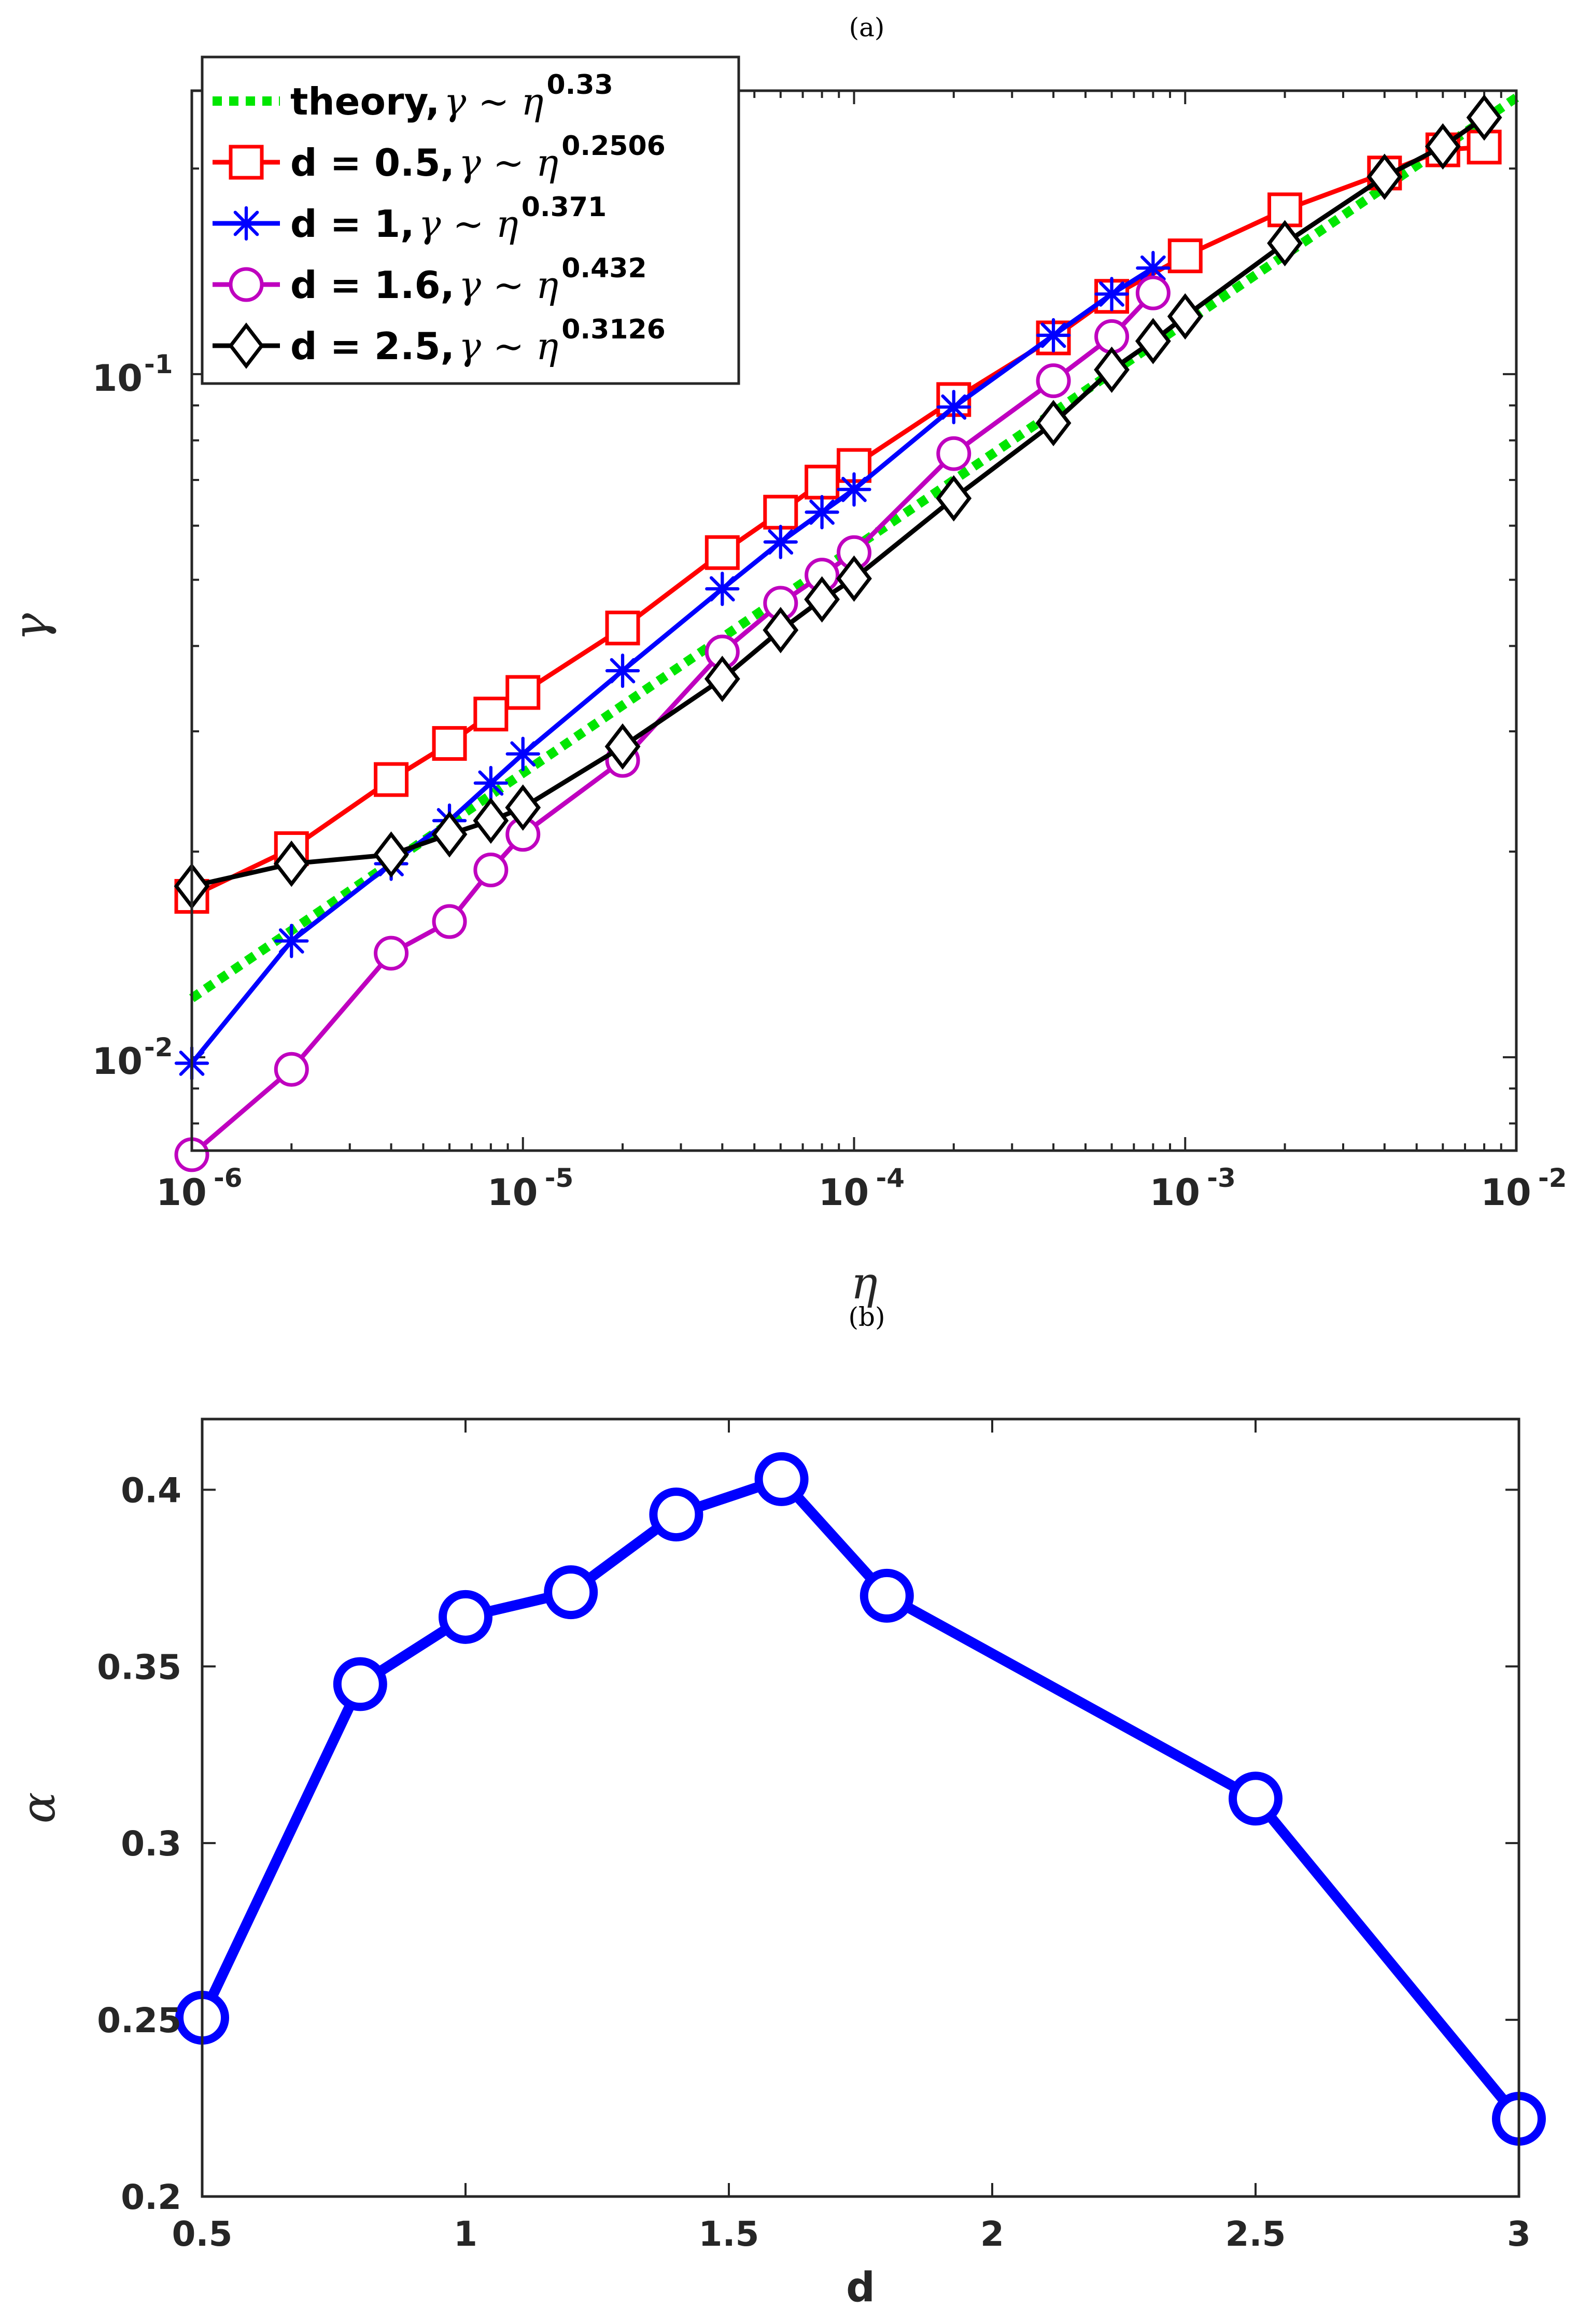 The width and height of the screenshot is (1578, 2324). I want to click on x-tick-label: 1, so click(466, 2234).